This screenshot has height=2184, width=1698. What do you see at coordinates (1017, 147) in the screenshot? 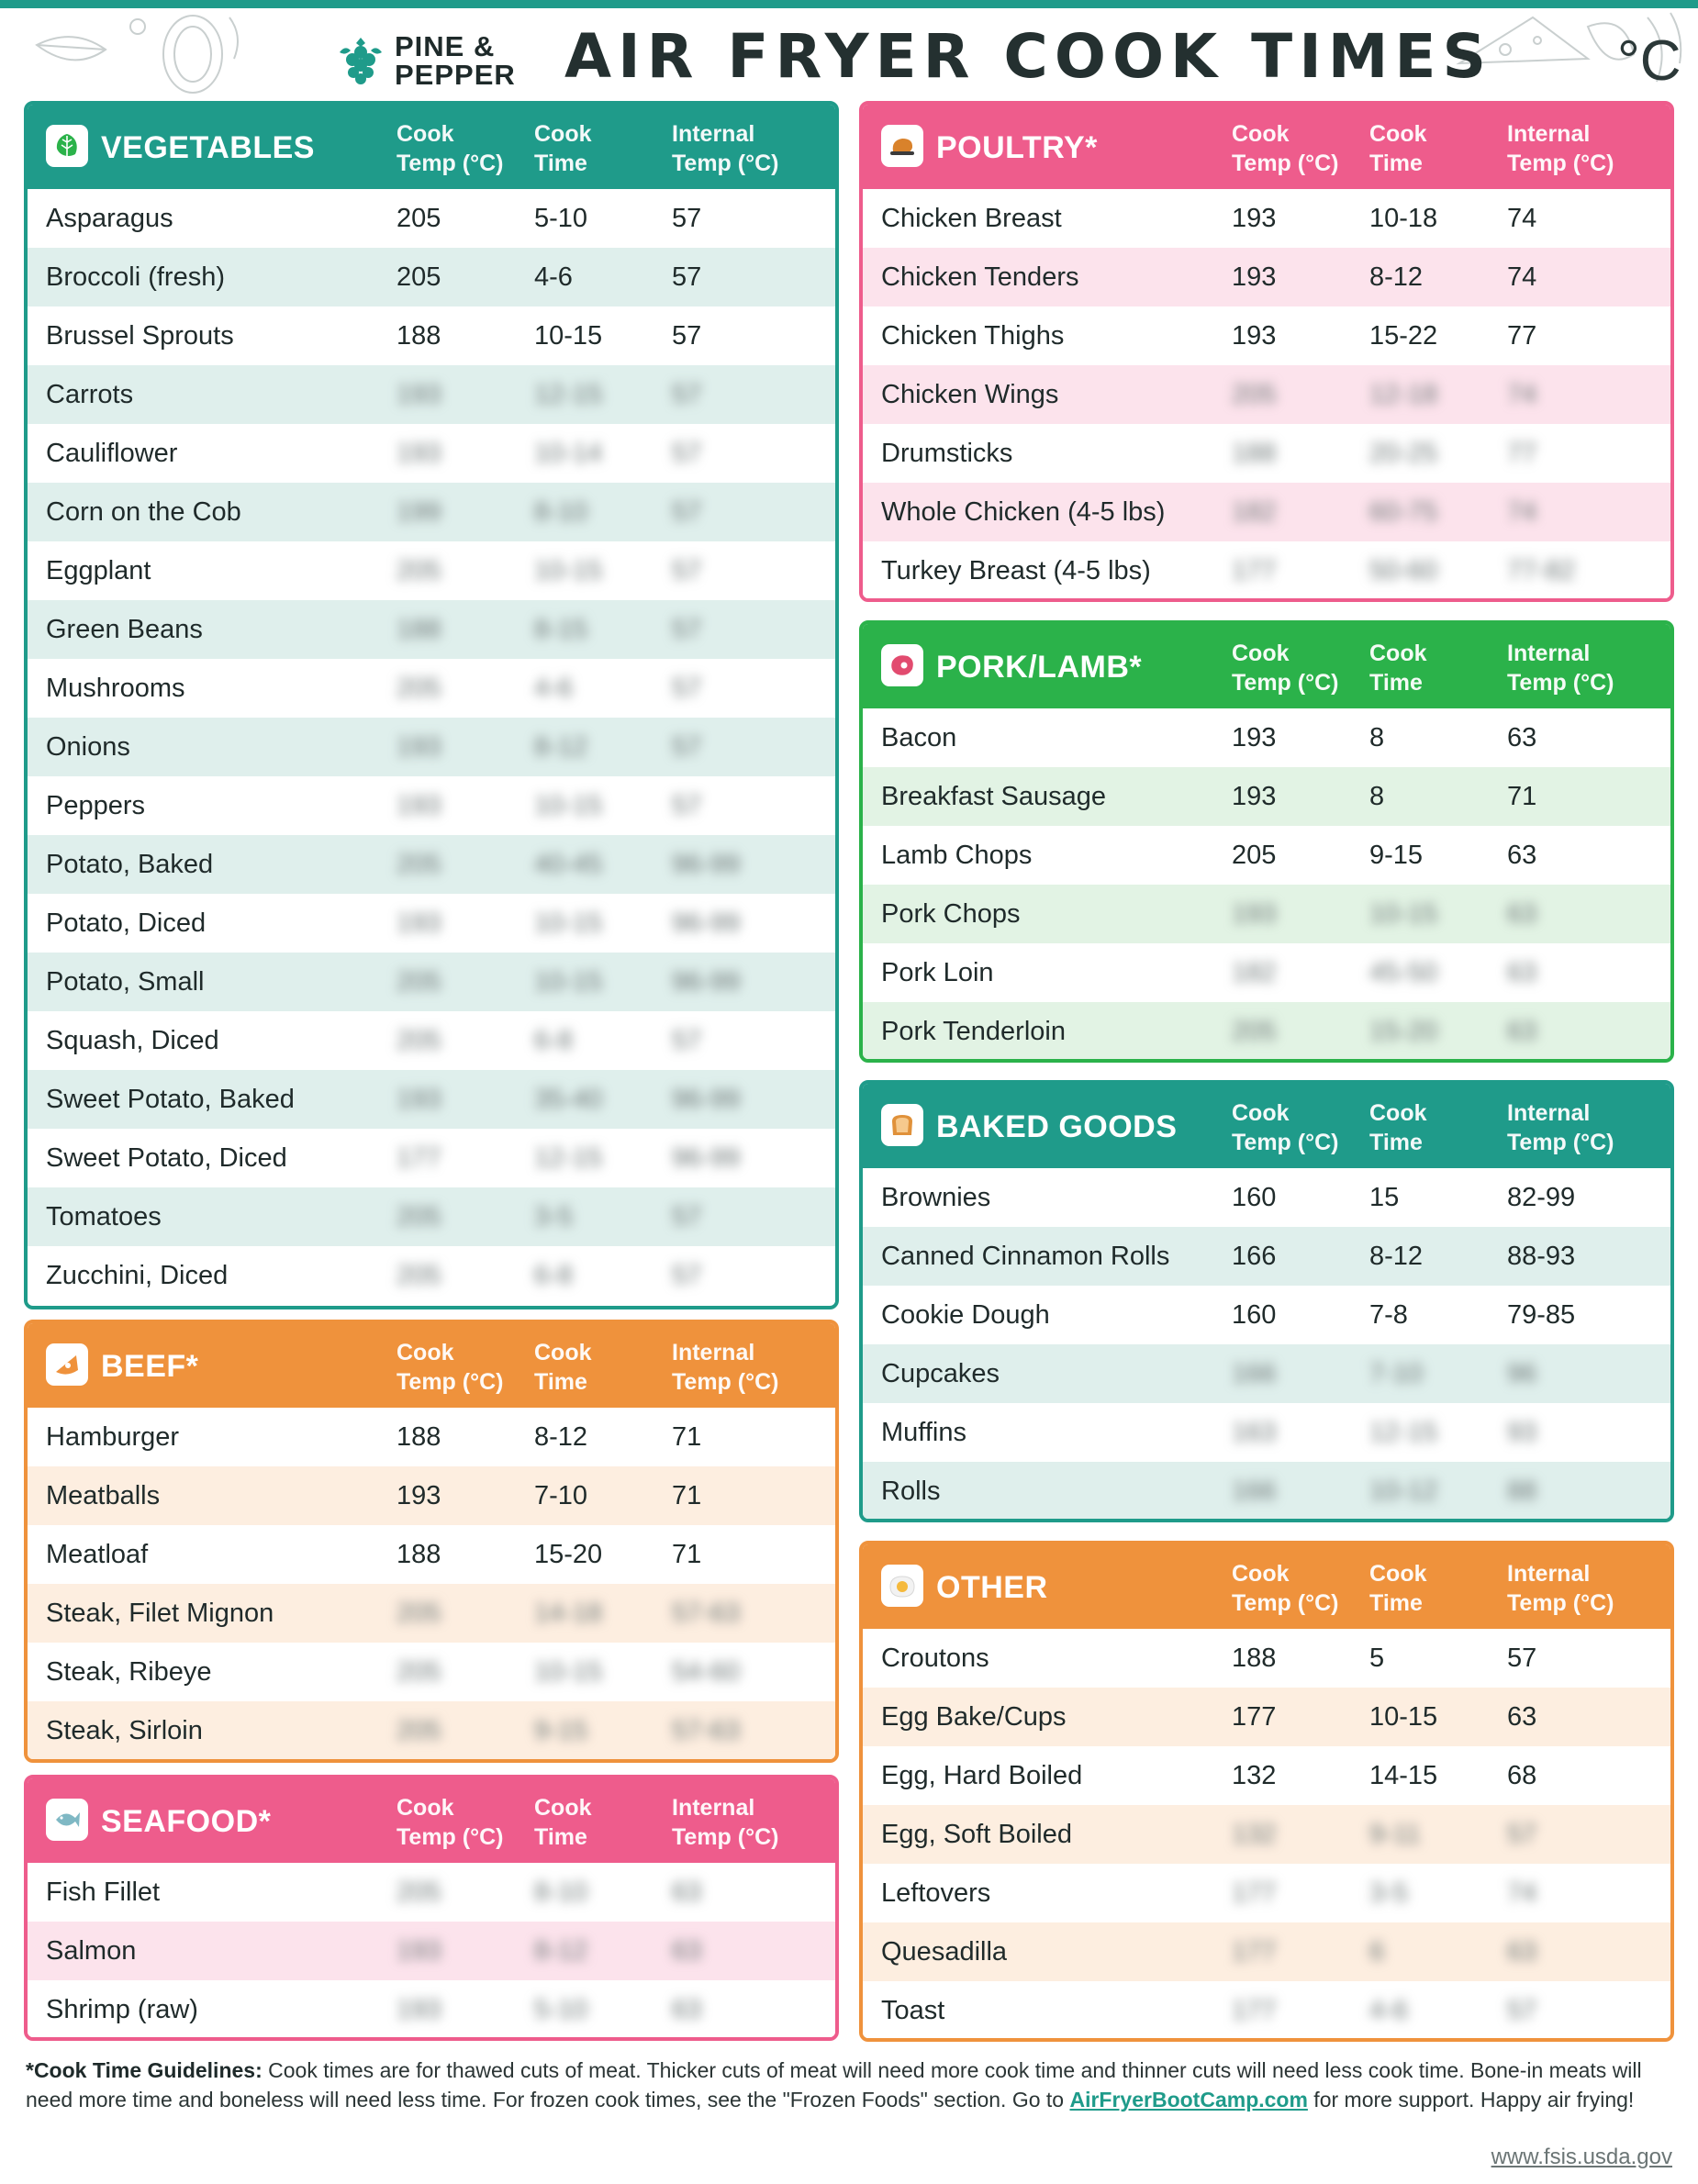
I see `poultry-title: POULTRY*` at bounding box center [1017, 147].